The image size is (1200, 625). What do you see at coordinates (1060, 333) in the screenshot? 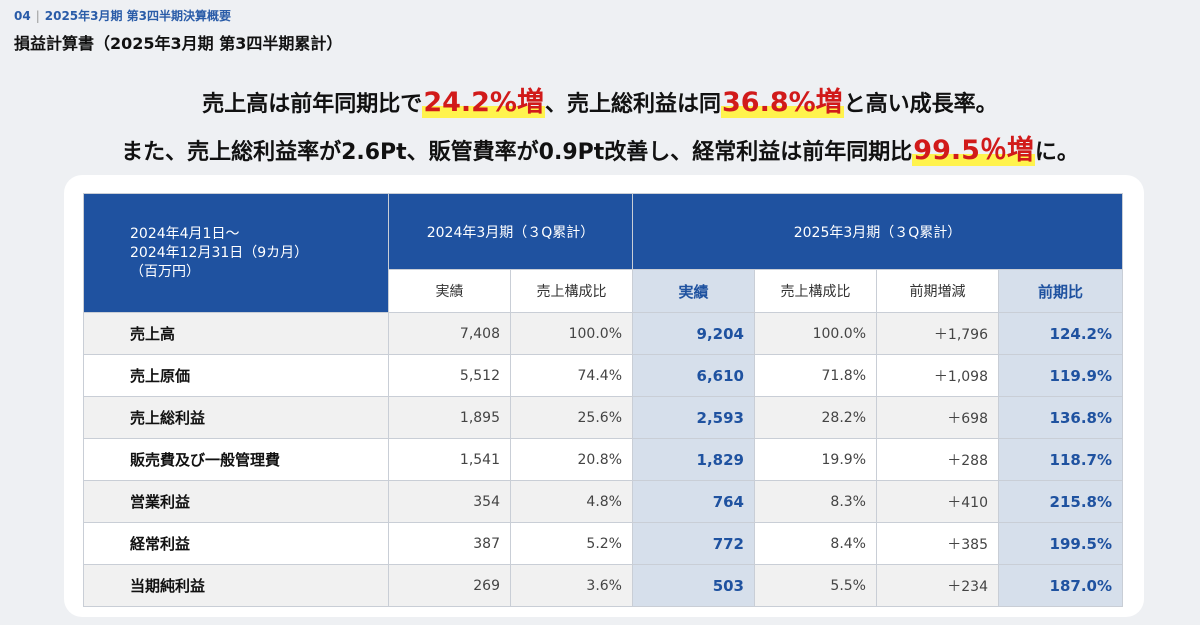
I see `yoy: 124.2%` at bounding box center [1060, 333].